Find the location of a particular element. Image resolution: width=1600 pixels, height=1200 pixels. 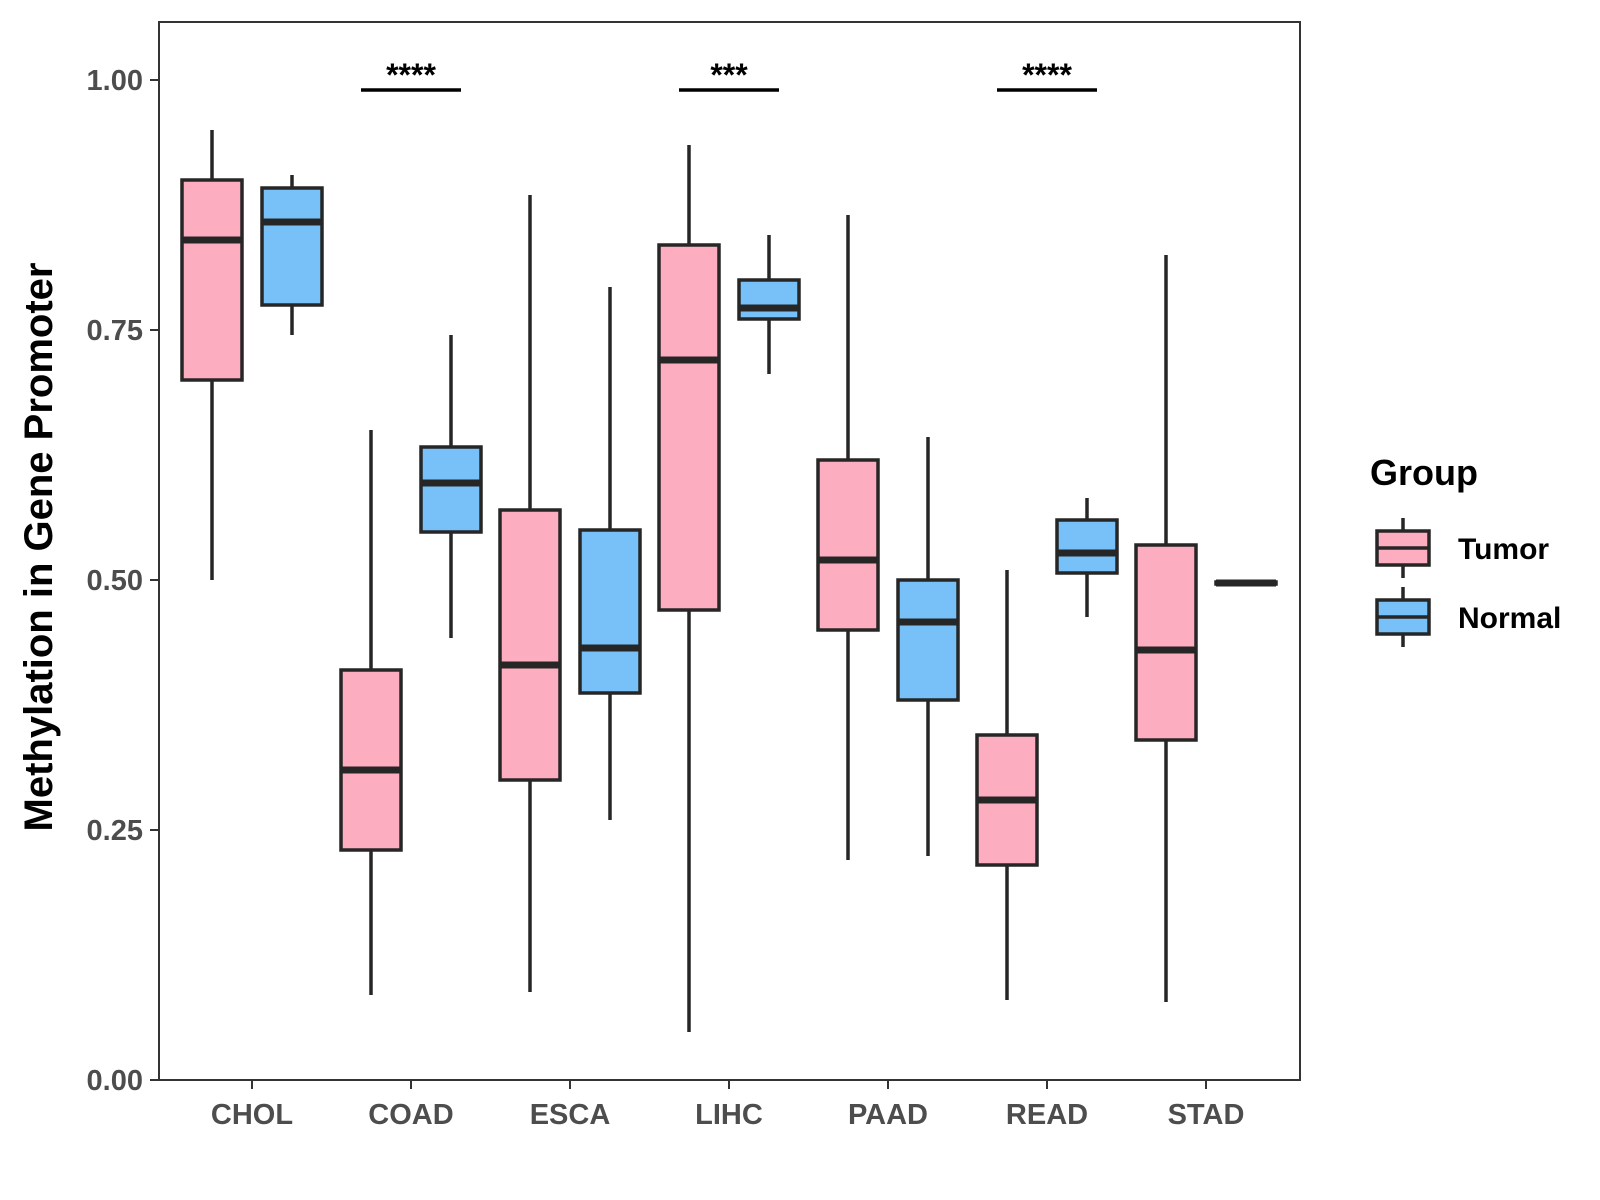

box-normal-read is located at coordinates (1087, 557).